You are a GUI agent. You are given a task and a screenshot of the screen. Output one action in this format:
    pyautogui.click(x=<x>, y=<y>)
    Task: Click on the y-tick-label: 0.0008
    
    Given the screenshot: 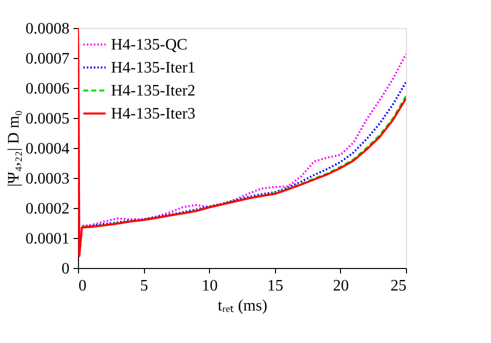 What is the action you would take?
    pyautogui.click(x=48, y=29)
    